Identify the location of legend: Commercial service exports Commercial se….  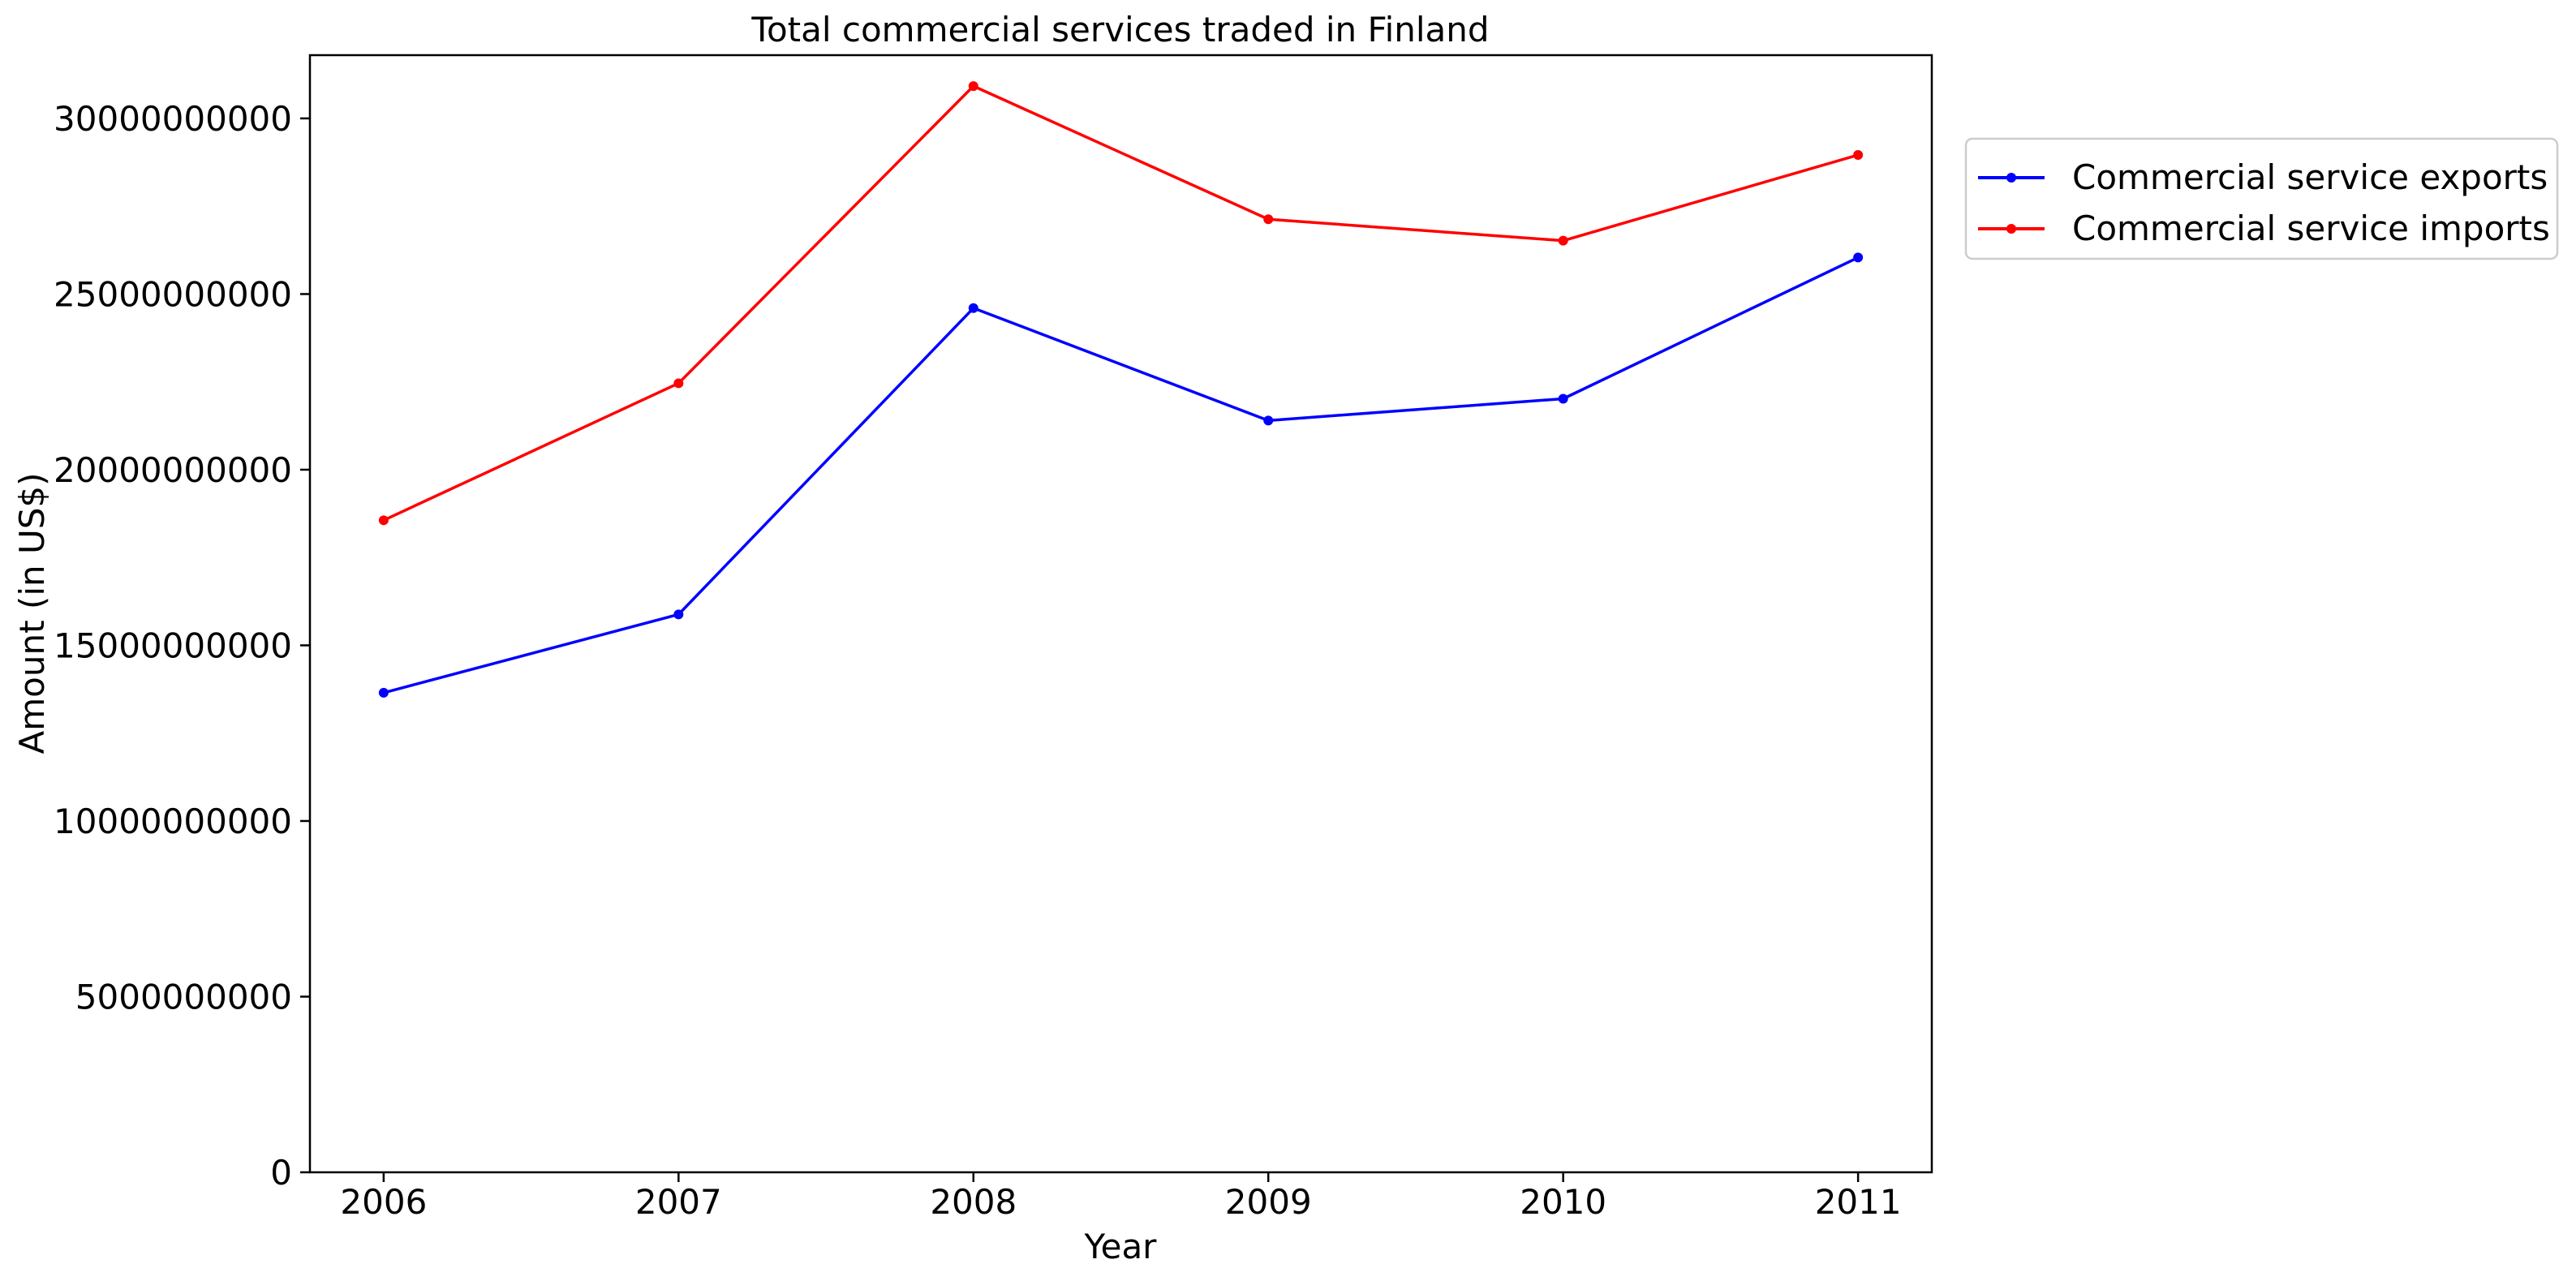
(2261, 198).